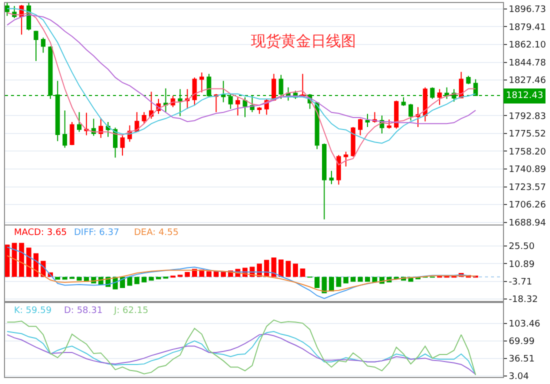 This screenshot has height=384, width=550. What do you see at coordinates (527, 135) in the screenshot?
I see `y-tick-label: 1775.52` at bounding box center [527, 135].